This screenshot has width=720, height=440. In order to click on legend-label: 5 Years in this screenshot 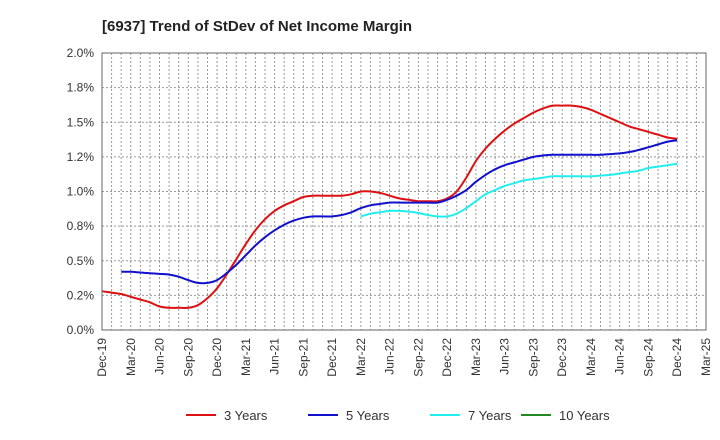, I will do `click(368, 415)`.